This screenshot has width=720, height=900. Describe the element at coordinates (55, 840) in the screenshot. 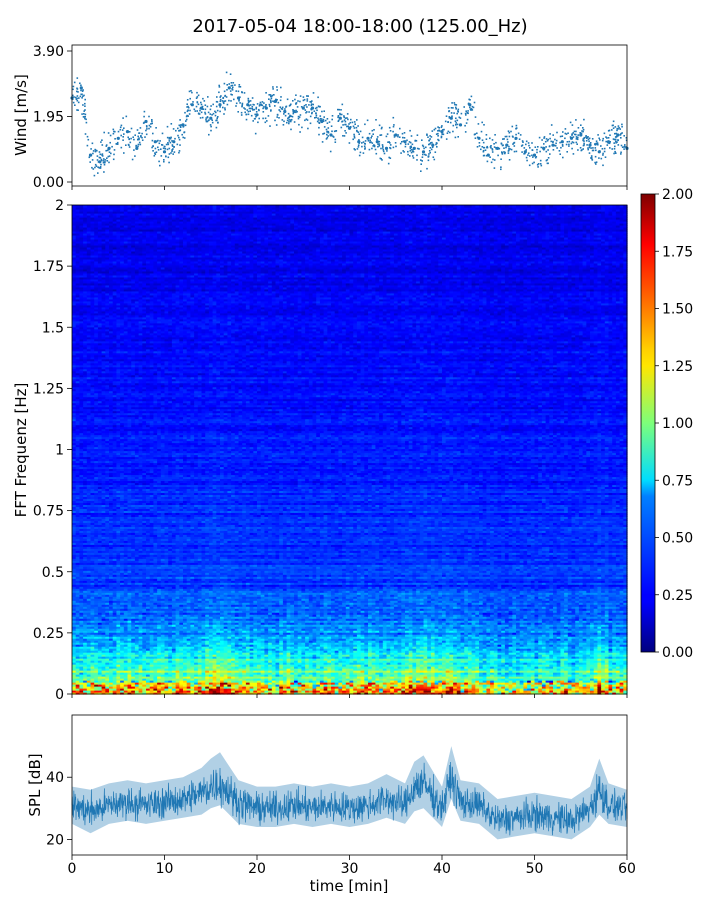

I see `spl-y-tick-label: 20` at that location.